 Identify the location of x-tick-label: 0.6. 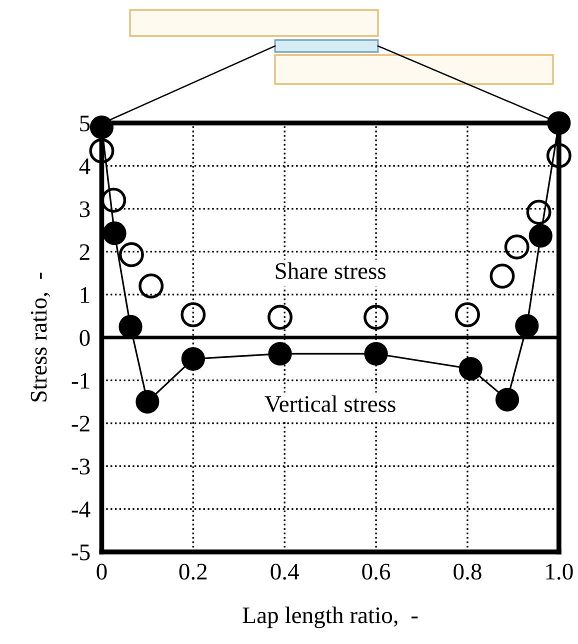
(376, 572).